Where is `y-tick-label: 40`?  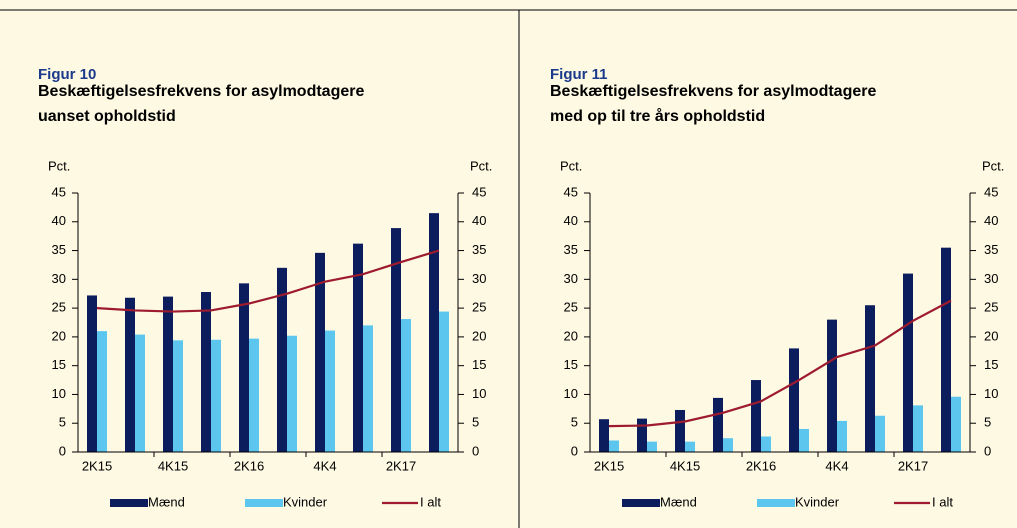 y-tick-label: 40 is located at coordinates (571, 220).